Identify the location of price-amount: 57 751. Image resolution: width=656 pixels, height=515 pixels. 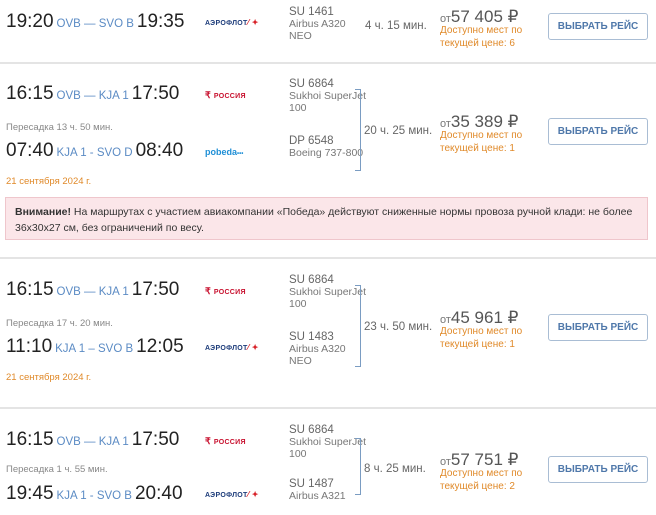
(476, 459).